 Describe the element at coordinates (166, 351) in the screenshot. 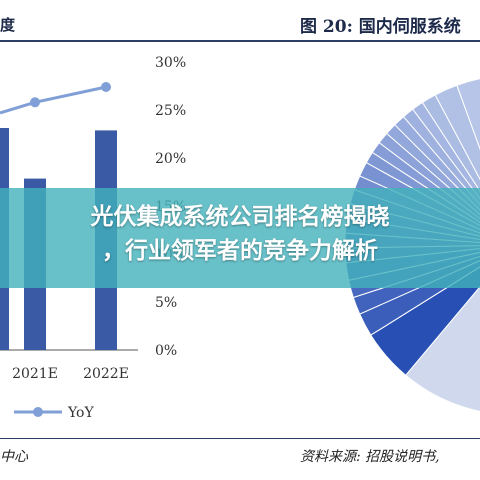

I see `y-axis-tick-label: 0%` at that location.